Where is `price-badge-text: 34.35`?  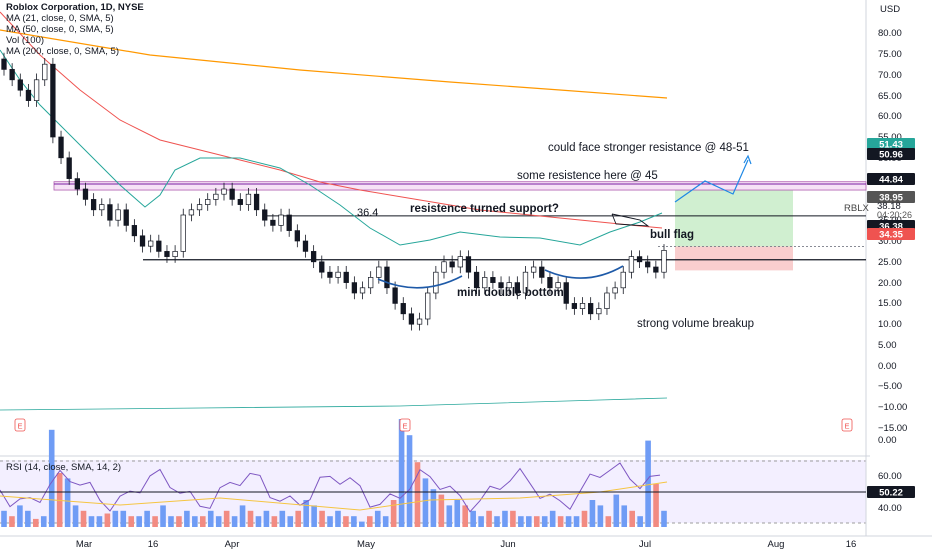 price-badge-text: 34.35 is located at coordinates (891, 235).